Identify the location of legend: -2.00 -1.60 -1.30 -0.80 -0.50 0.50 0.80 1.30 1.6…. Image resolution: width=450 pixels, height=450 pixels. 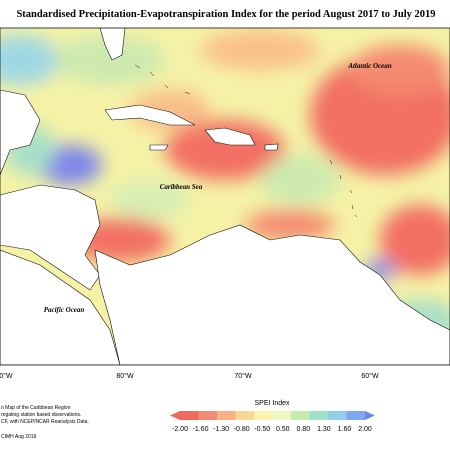
(272, 422).